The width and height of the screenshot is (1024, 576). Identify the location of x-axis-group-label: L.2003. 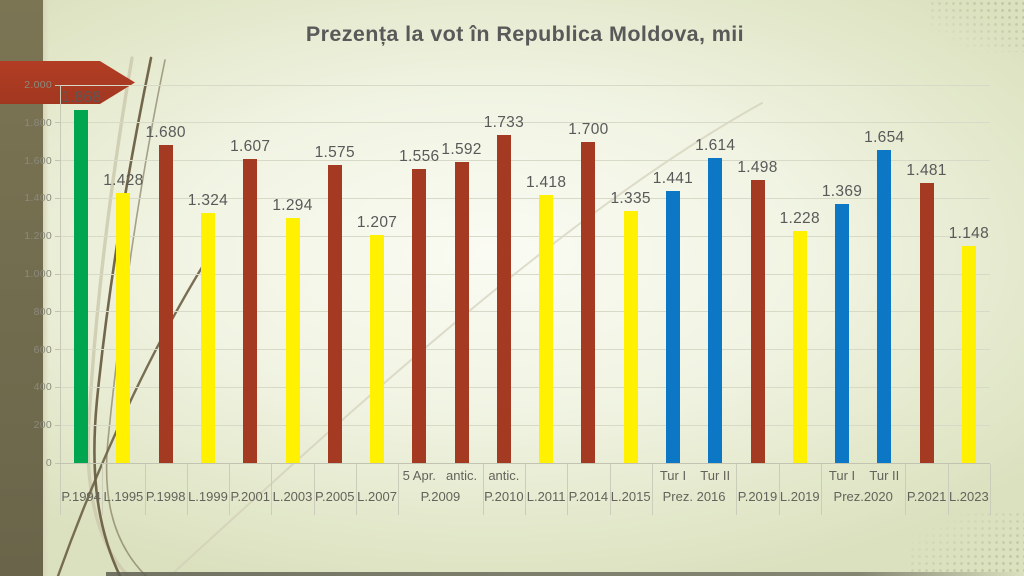
(292, 496).